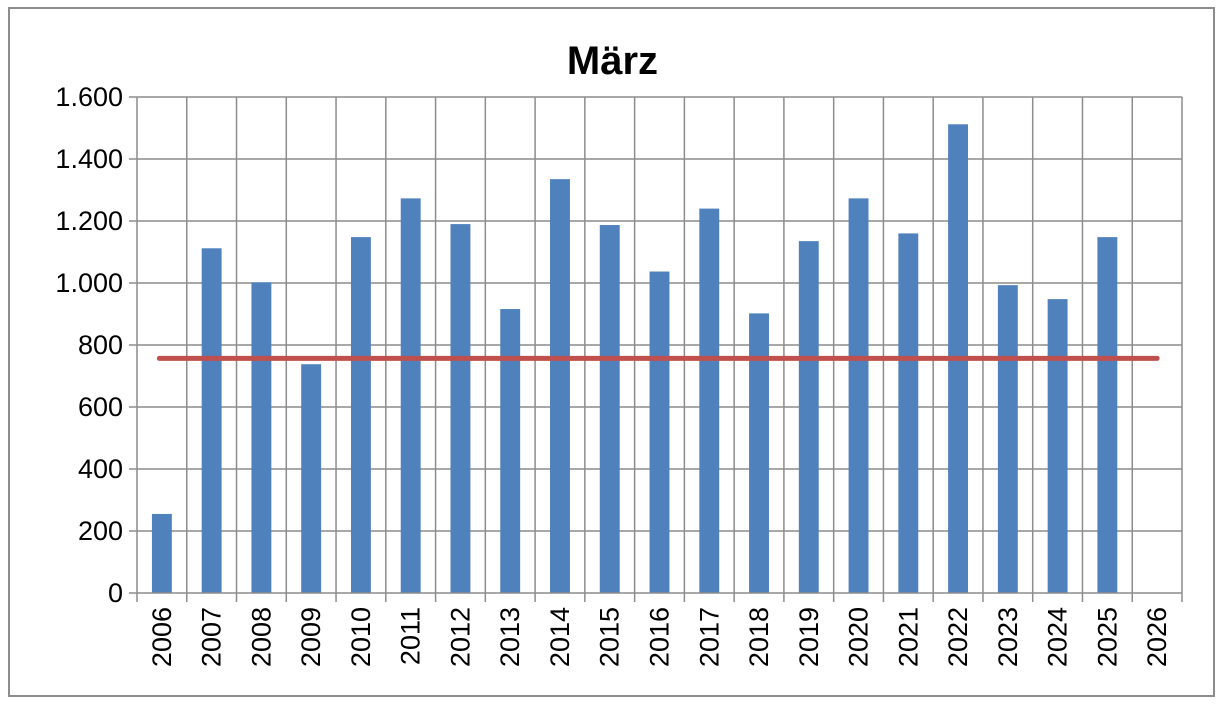 Image resolution: width=1225 pixels, height=706 pixels. What do you see at coordinates (1058, 637) in the screenshot?
I see `x-tick-label: 2024` at bounding box center [1058, 637].